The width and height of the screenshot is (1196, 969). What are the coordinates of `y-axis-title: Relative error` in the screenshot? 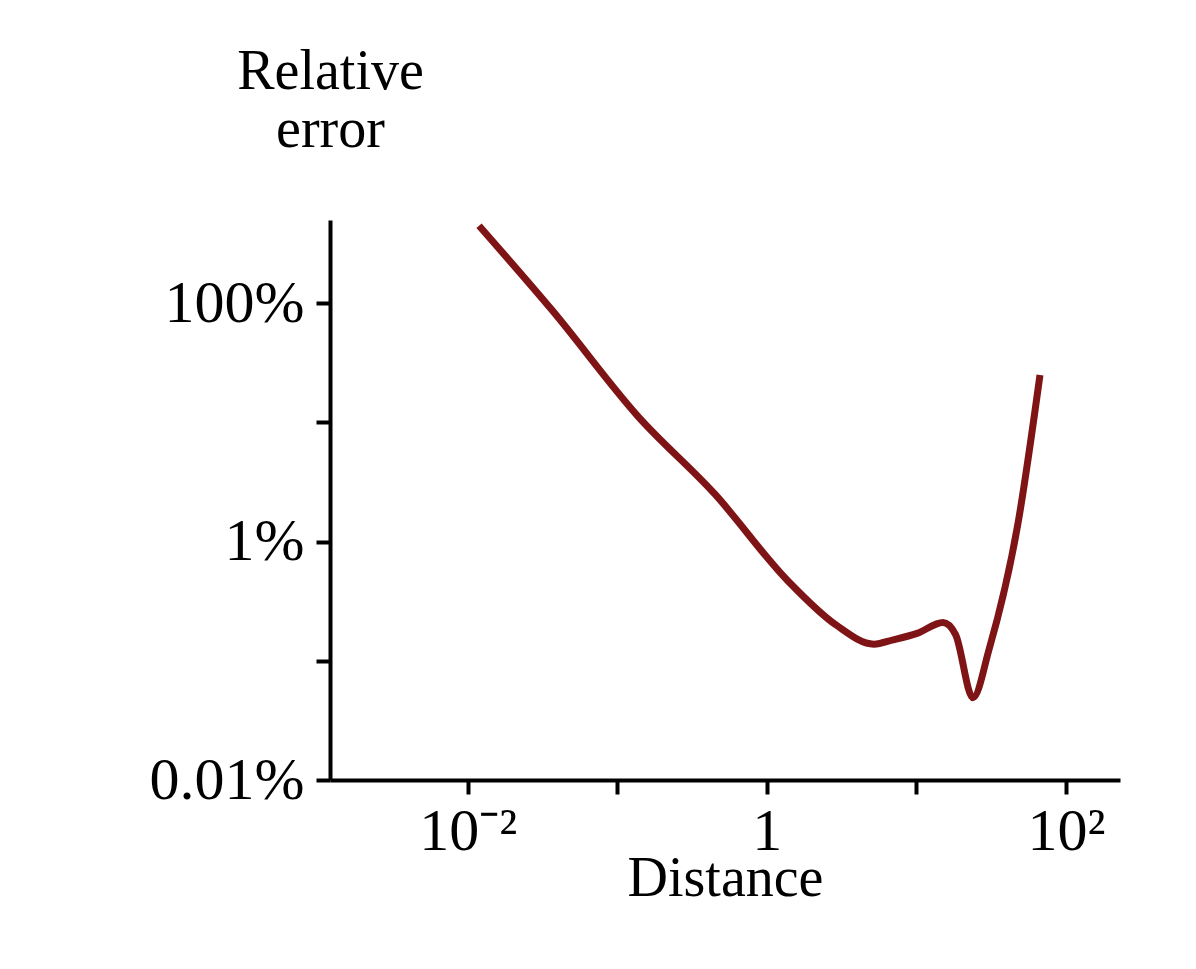 It's located at (330, 98).